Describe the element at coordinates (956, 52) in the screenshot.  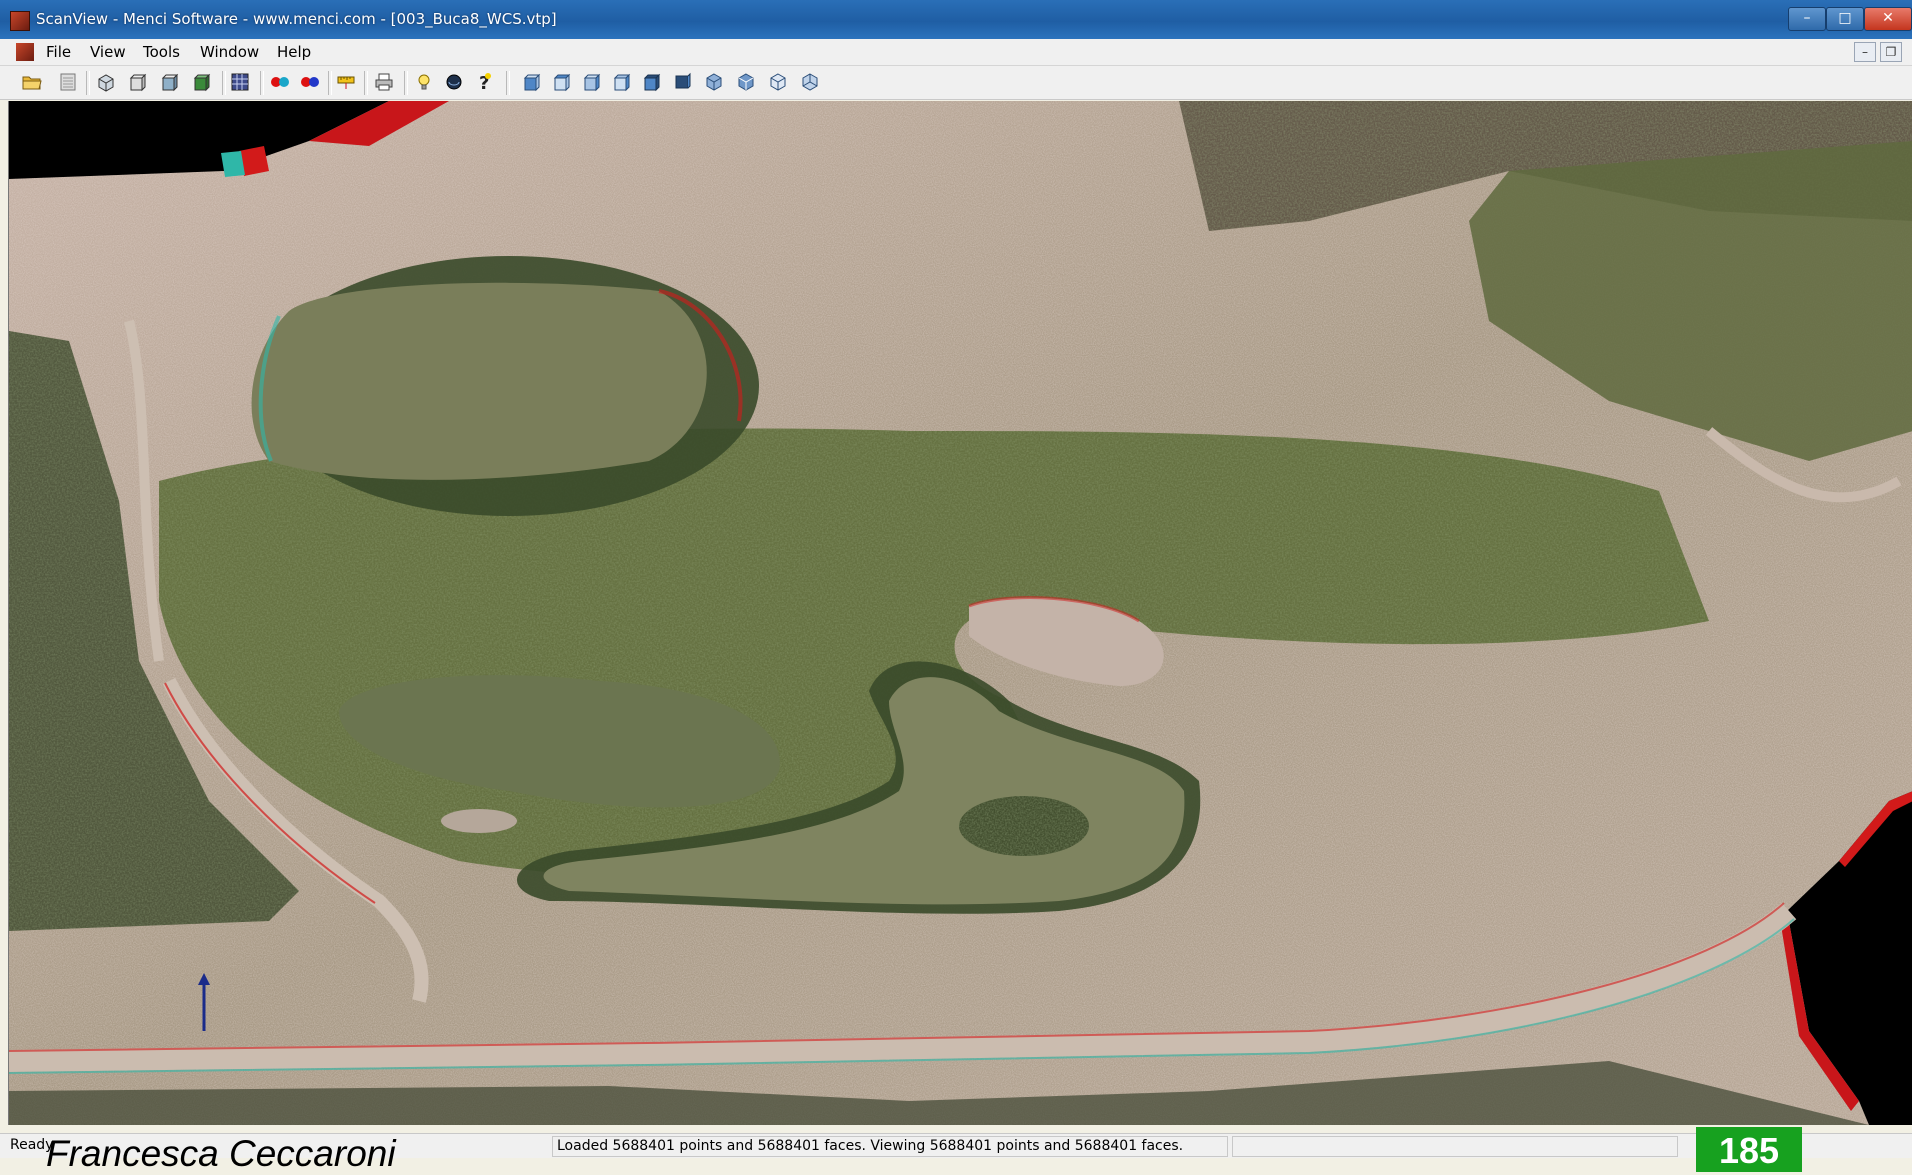
I see `menu-bar: File View Tools Window Help – ❐` at that location.